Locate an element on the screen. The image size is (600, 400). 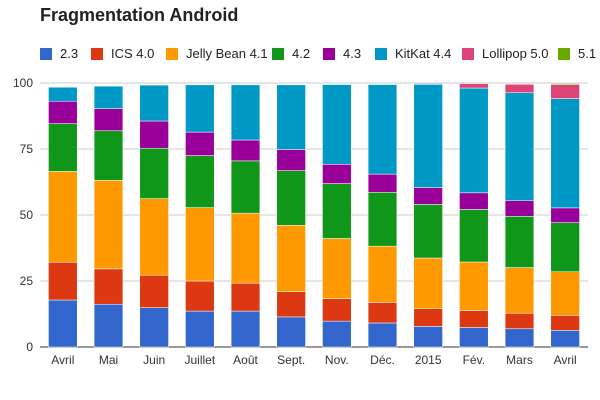
y-tick-label-100: 100 is located at coordinates (23, 83).